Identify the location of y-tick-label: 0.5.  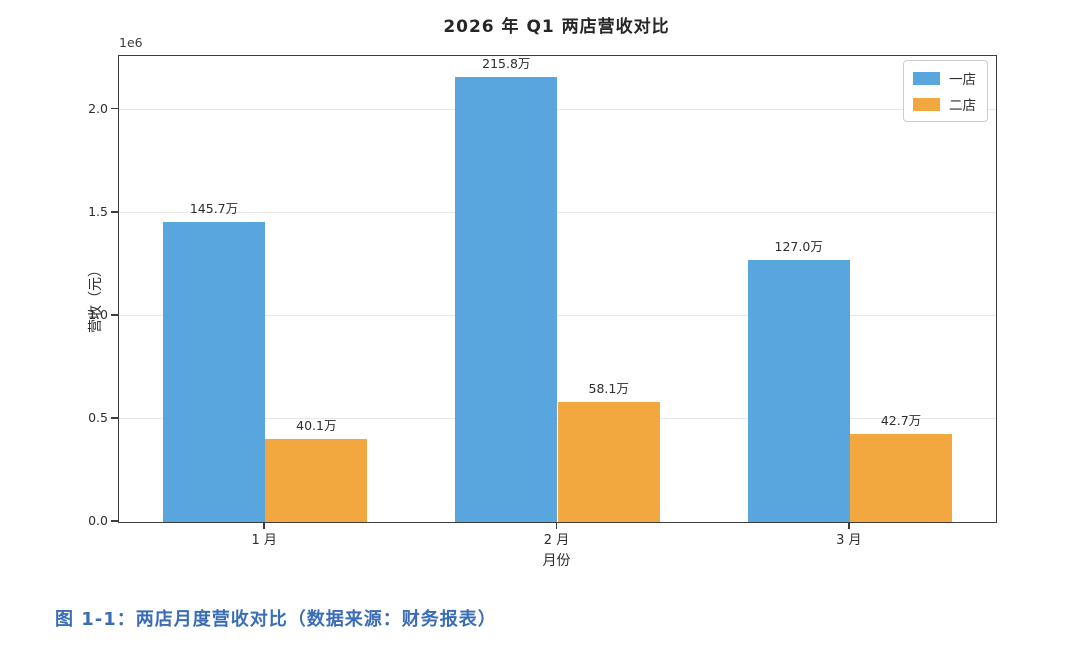
(98, 417).